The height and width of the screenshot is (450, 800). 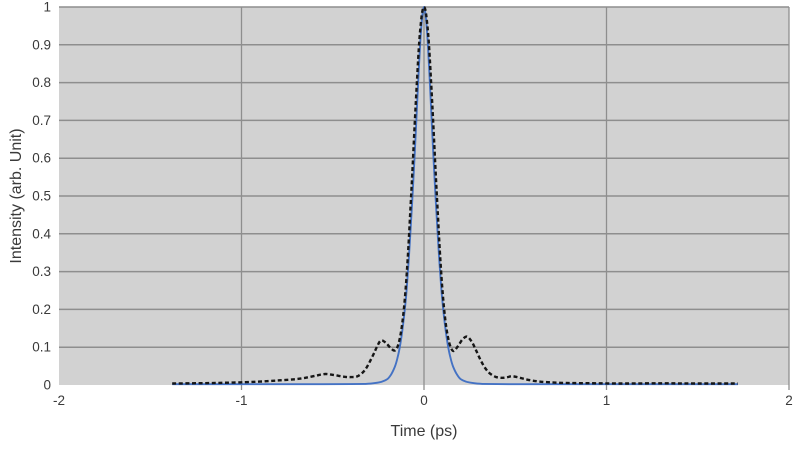 What do you see at coordinates (41, 233) in the screenshot?
I see `y-tick-label: 0.4` at bounding box center [41, 233].